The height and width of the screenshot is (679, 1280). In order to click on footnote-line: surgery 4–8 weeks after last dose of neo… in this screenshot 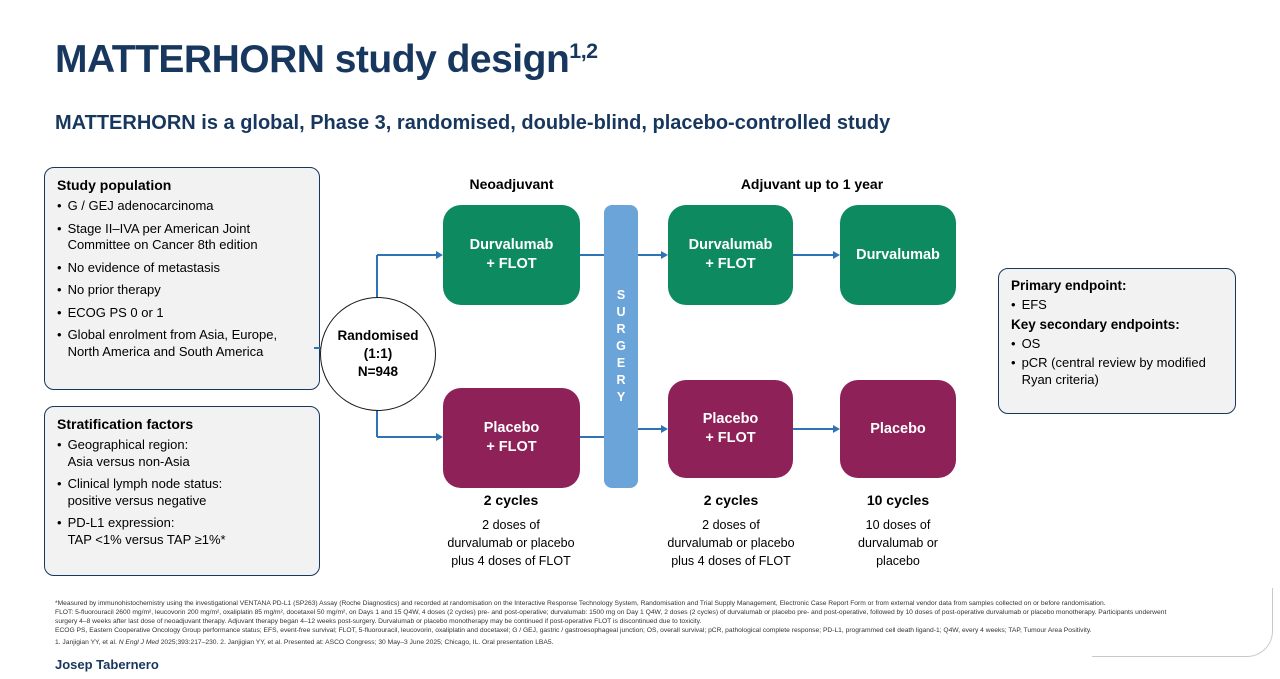, I will do `click(378, 621)`.